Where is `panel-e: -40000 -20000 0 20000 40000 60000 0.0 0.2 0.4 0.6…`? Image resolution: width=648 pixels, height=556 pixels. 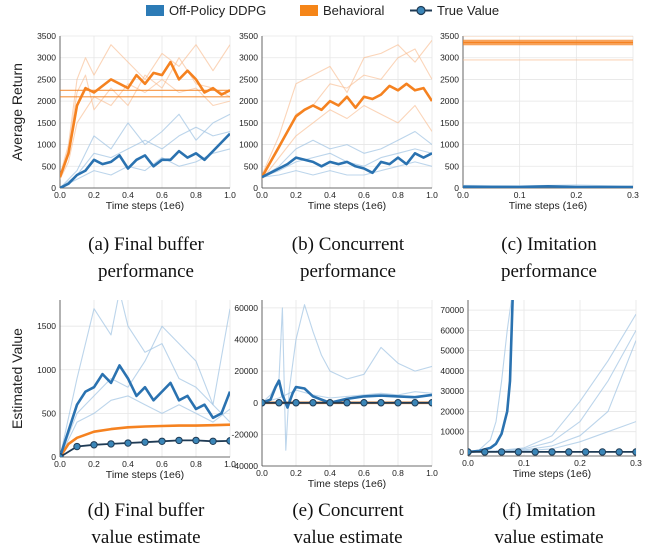 panel-e: -40000 -20000 0 20000 40000 60000 0.0 0.2 0.4 0.6… is located at coordinates (335, 424).